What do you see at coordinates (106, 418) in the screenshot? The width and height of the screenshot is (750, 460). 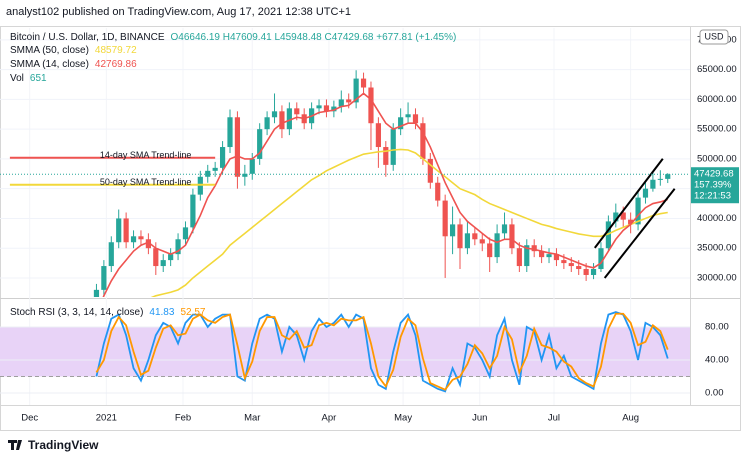 I see `x-tick-label: 2021` at bounding box center [106, 418].